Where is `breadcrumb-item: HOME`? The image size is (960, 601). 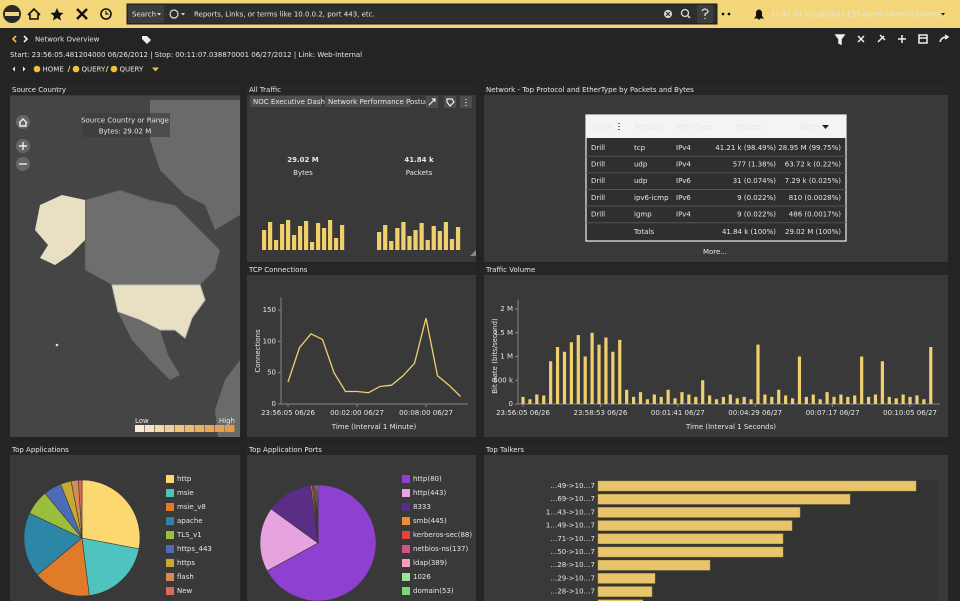 breadcrumb-item: HOME is located at coordinates (53, 70).